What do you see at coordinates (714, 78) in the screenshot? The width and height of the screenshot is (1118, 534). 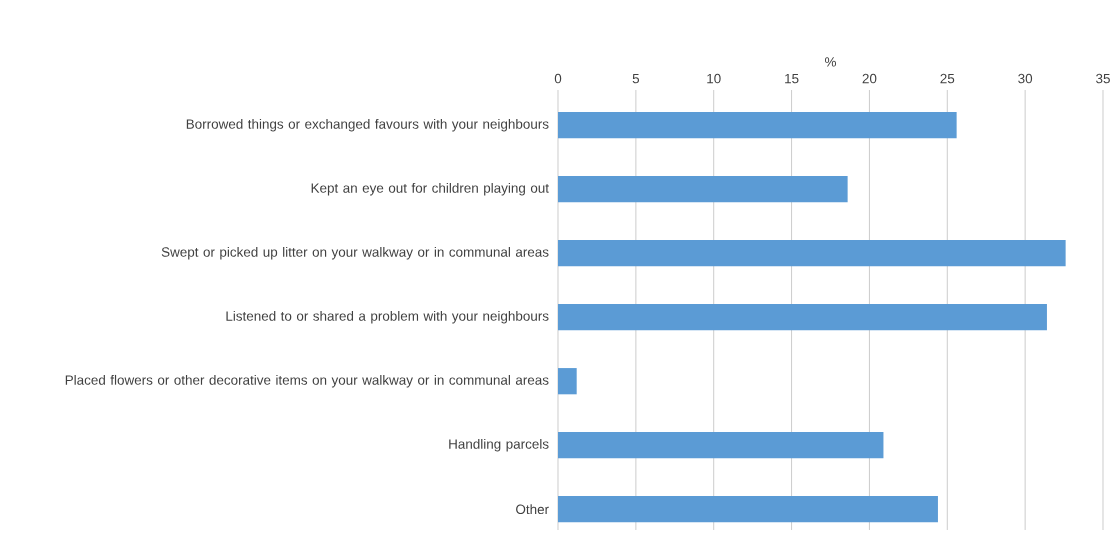 I see `x-tick-label: 10` at bounding box center [714, 78].